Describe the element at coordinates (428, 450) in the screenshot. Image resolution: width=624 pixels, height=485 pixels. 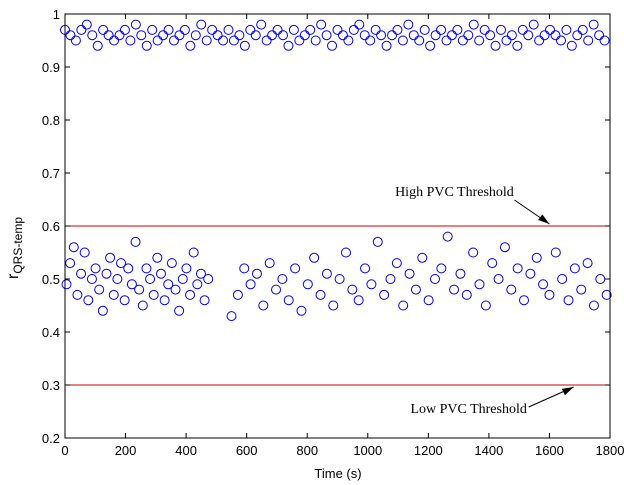
I see `x-tick-label: 1200` at that location.